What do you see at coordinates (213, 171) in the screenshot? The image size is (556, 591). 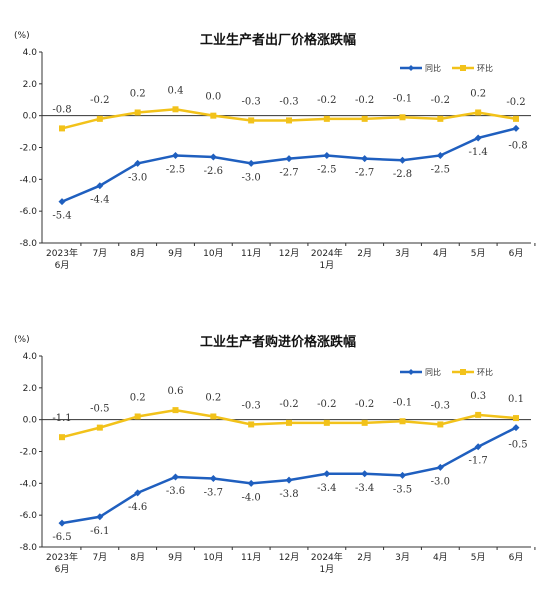 I see `data-label: -2.6` at bounding box center [213, 171].